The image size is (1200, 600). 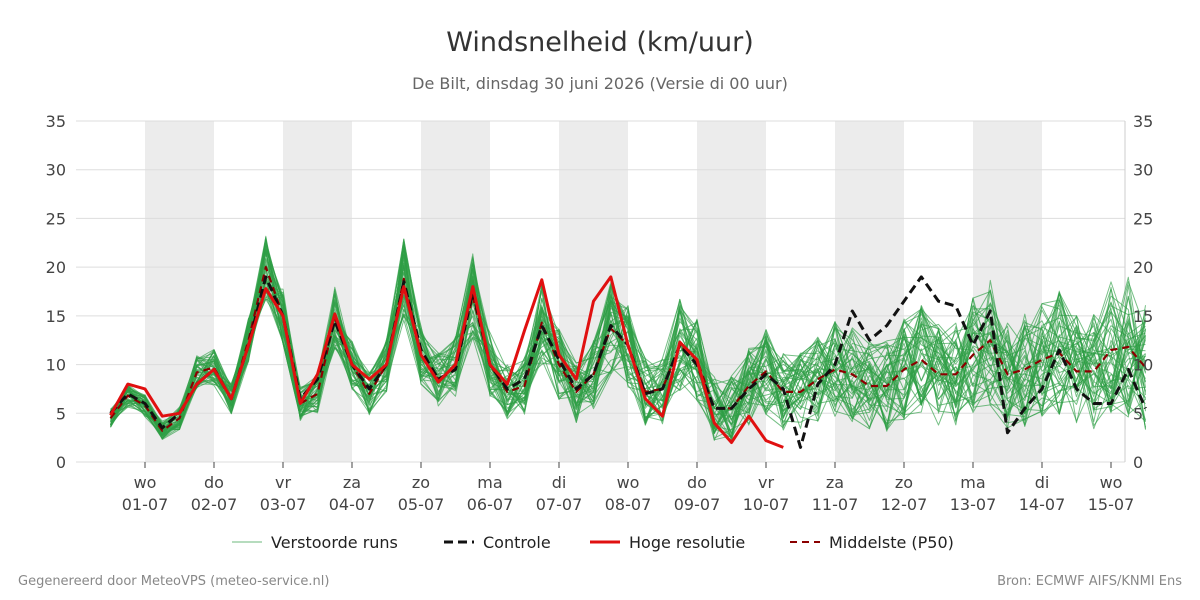 What do you see at coordinates (283, 504) in the screenshot?
I see `xtick-date-2: 03-07` at bounding box center [283, 504].